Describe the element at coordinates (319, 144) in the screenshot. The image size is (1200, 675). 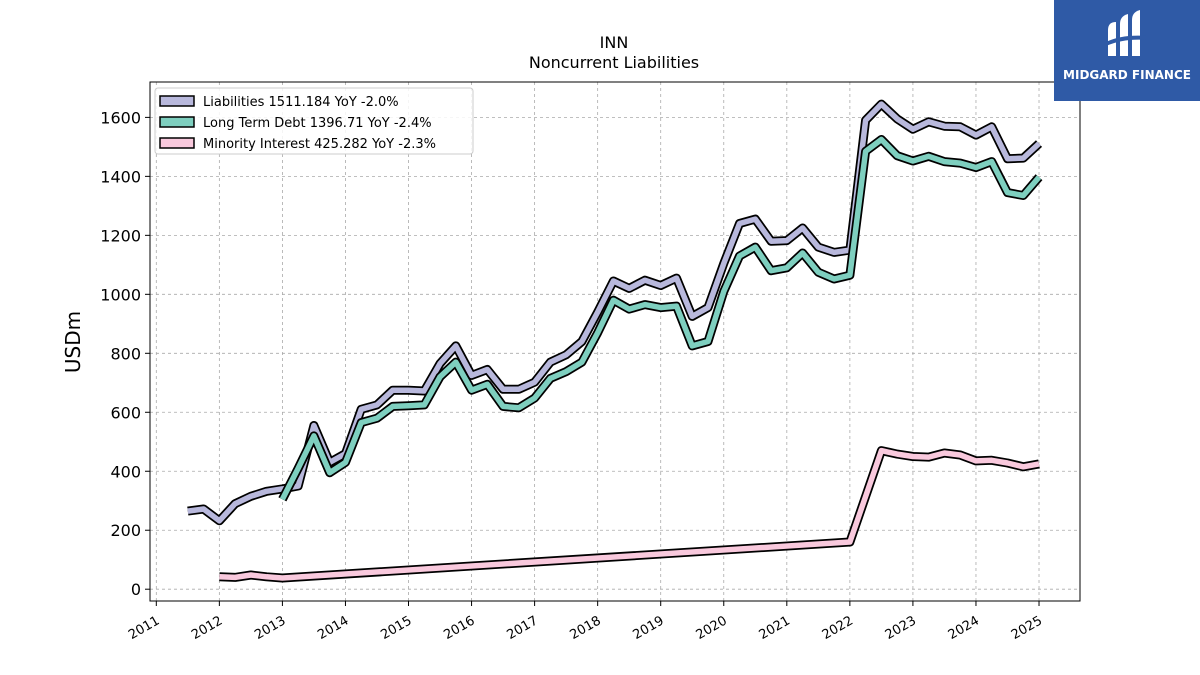
I see `legend-label: Minority Interest 425.282 YoY -2.3%` at that location.